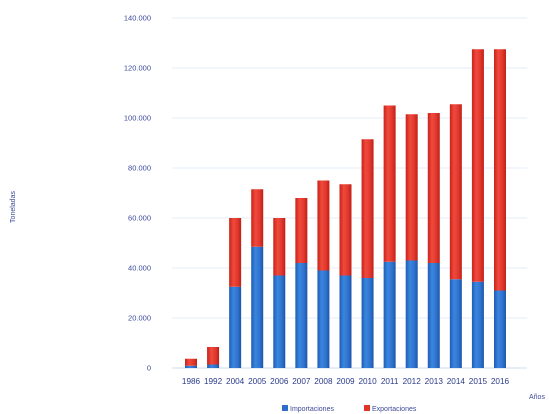  What do you see at coordinates (139, 268) in the screenshot?
I see `y-tick-label: 40.000` at bounding box center [139, 268].